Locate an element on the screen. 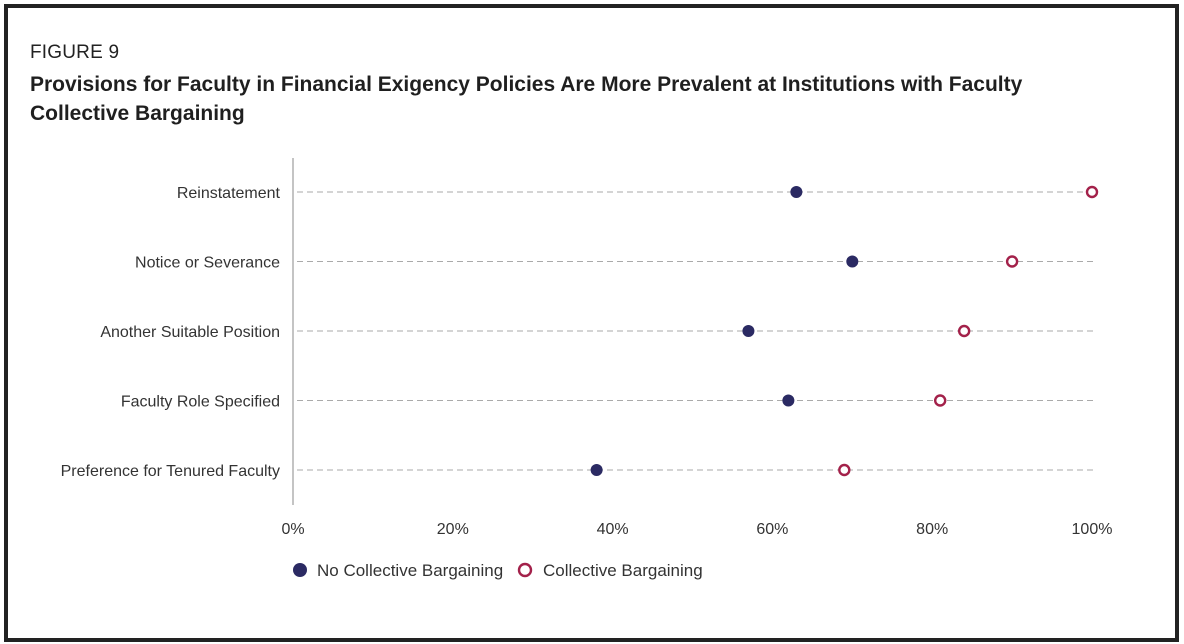  legend-marker-collective-bargaining is located at coordinates (525, 570).